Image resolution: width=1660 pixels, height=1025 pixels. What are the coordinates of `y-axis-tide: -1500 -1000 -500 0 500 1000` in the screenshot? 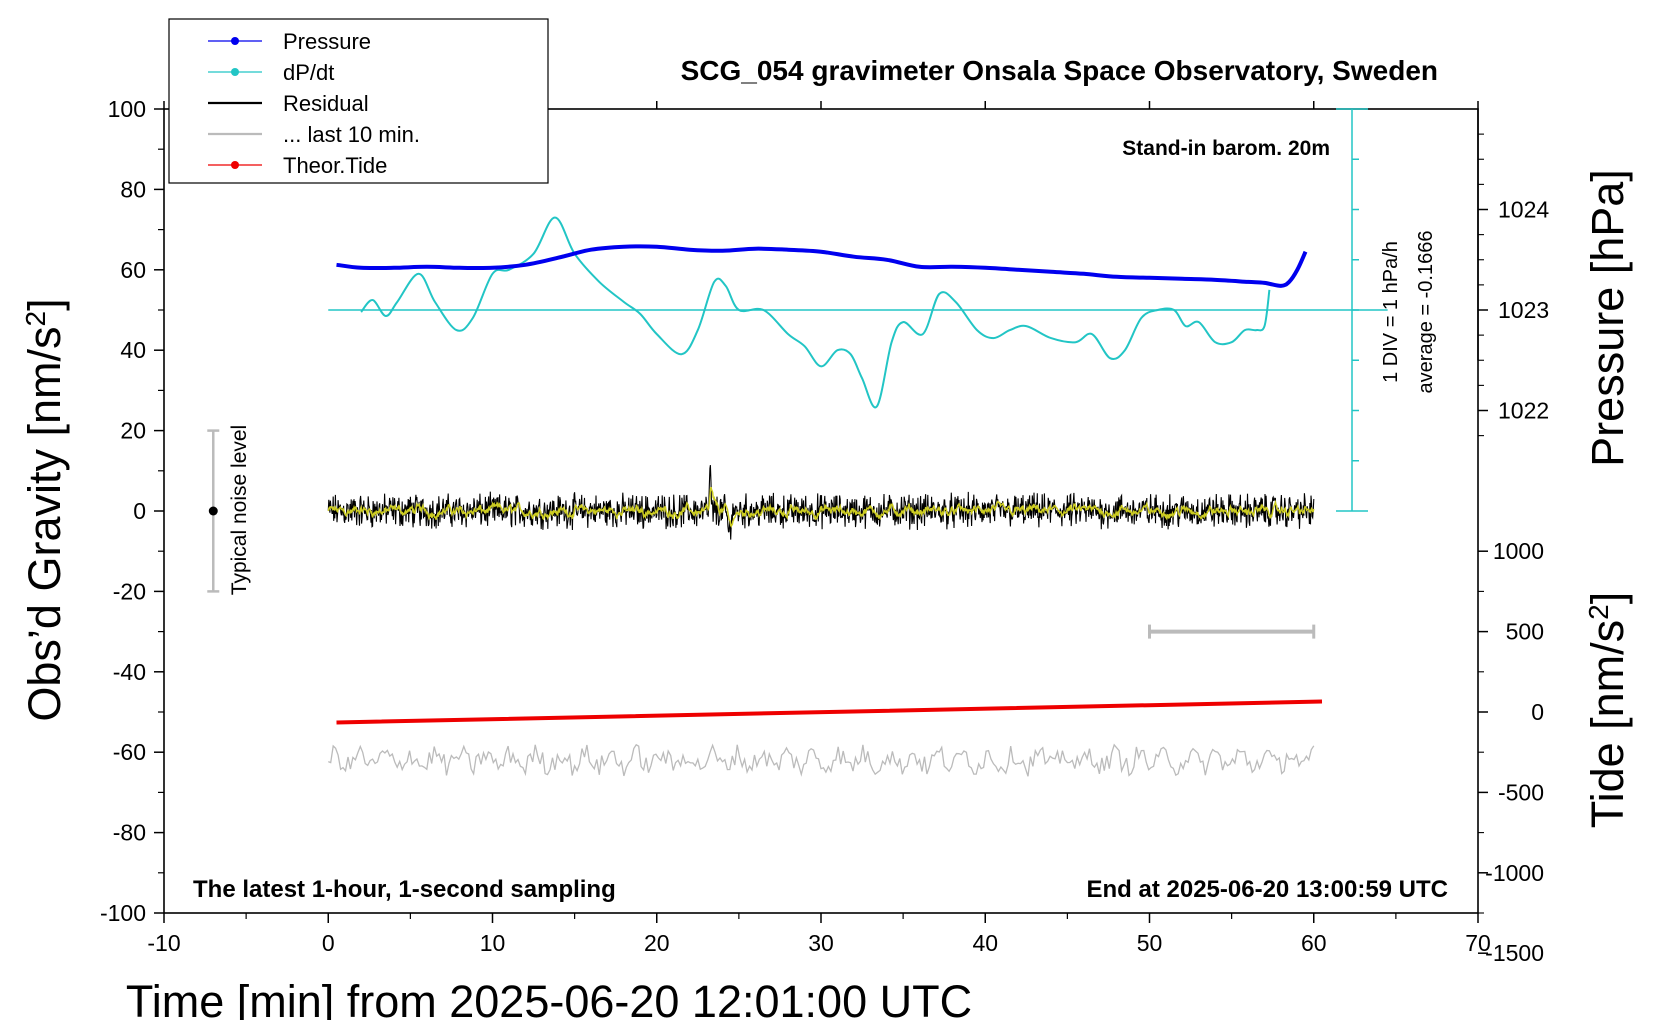 It's located at (1511, 752).